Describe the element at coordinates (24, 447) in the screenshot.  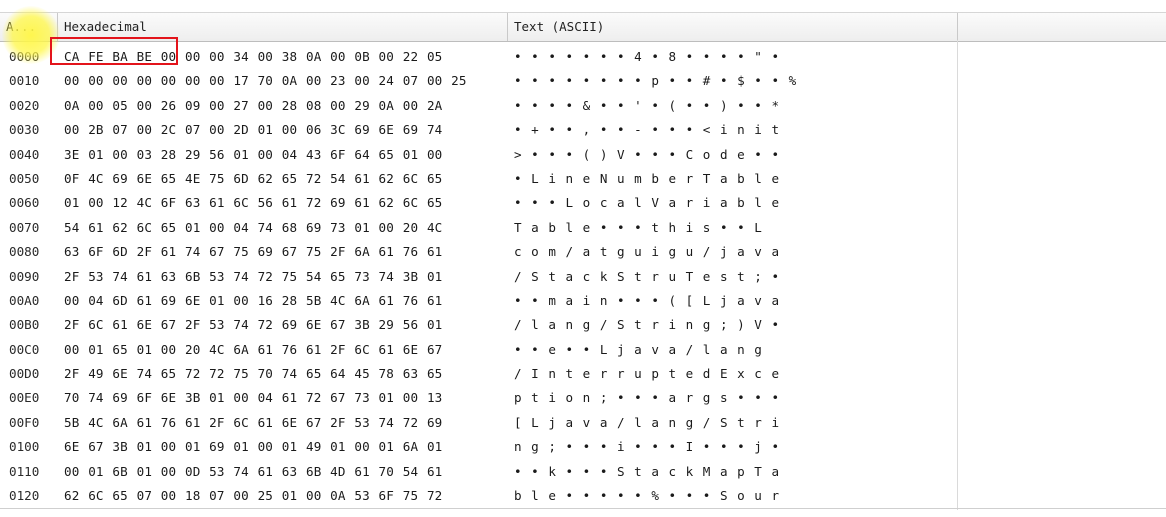
I see `row-address: 0100` at that location.